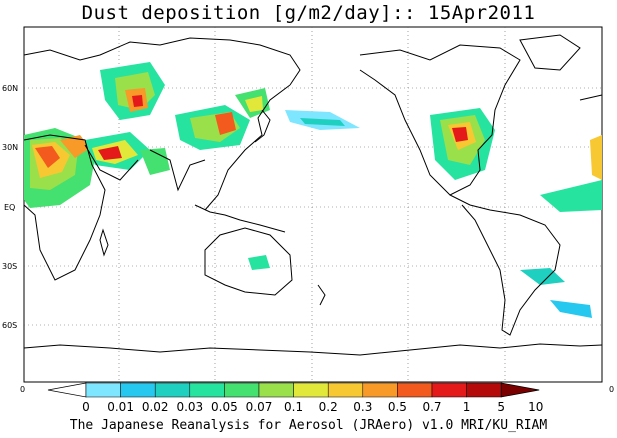  What do you see at coordinates (328, 407) in the screenshot?
I see `colorbar-label: 0.2` at bounding box center [328, 407].